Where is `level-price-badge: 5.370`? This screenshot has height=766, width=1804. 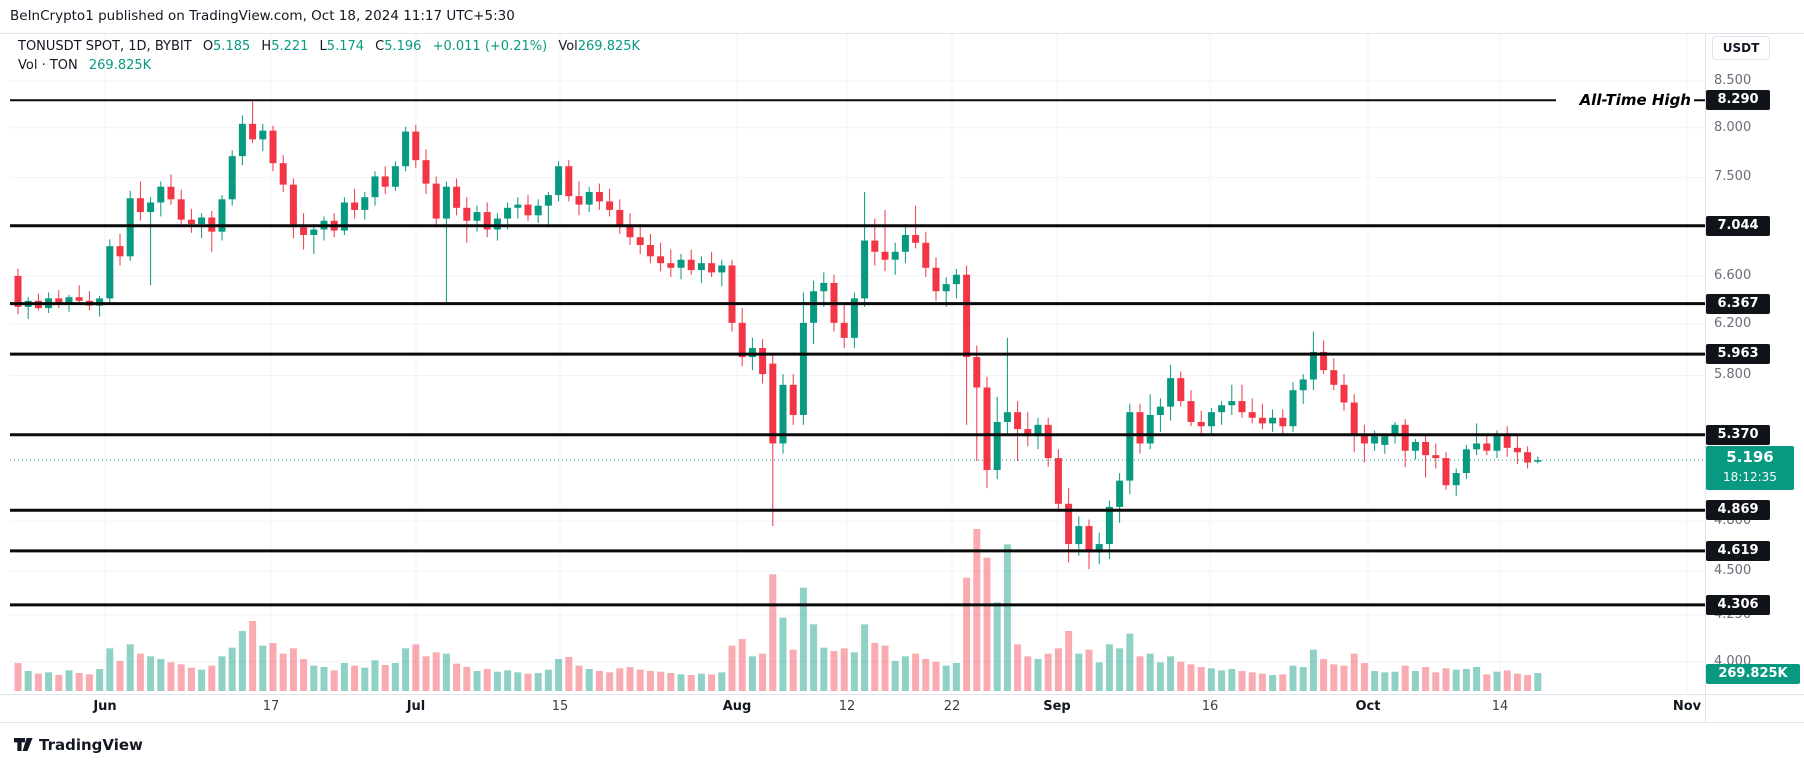 level-price-badge: 5.370 is located at coordinates (1738, 434).